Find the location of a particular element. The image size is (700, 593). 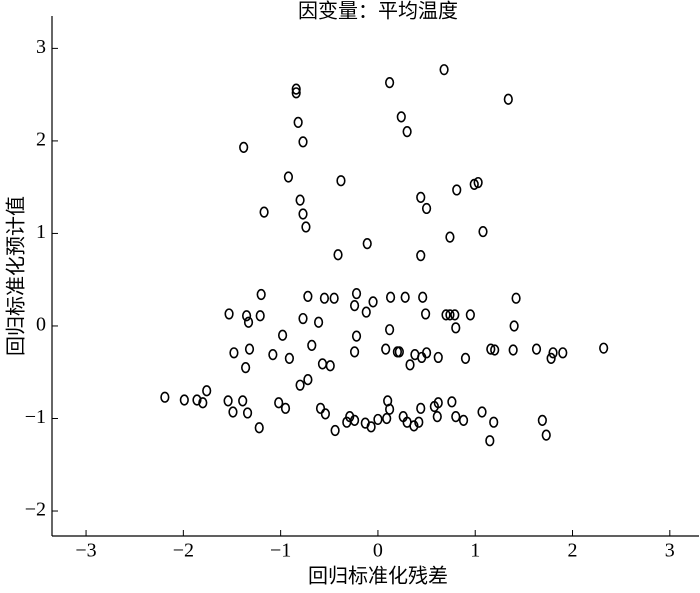

x-tick-label: 3 is located at coordinates (670, 551).